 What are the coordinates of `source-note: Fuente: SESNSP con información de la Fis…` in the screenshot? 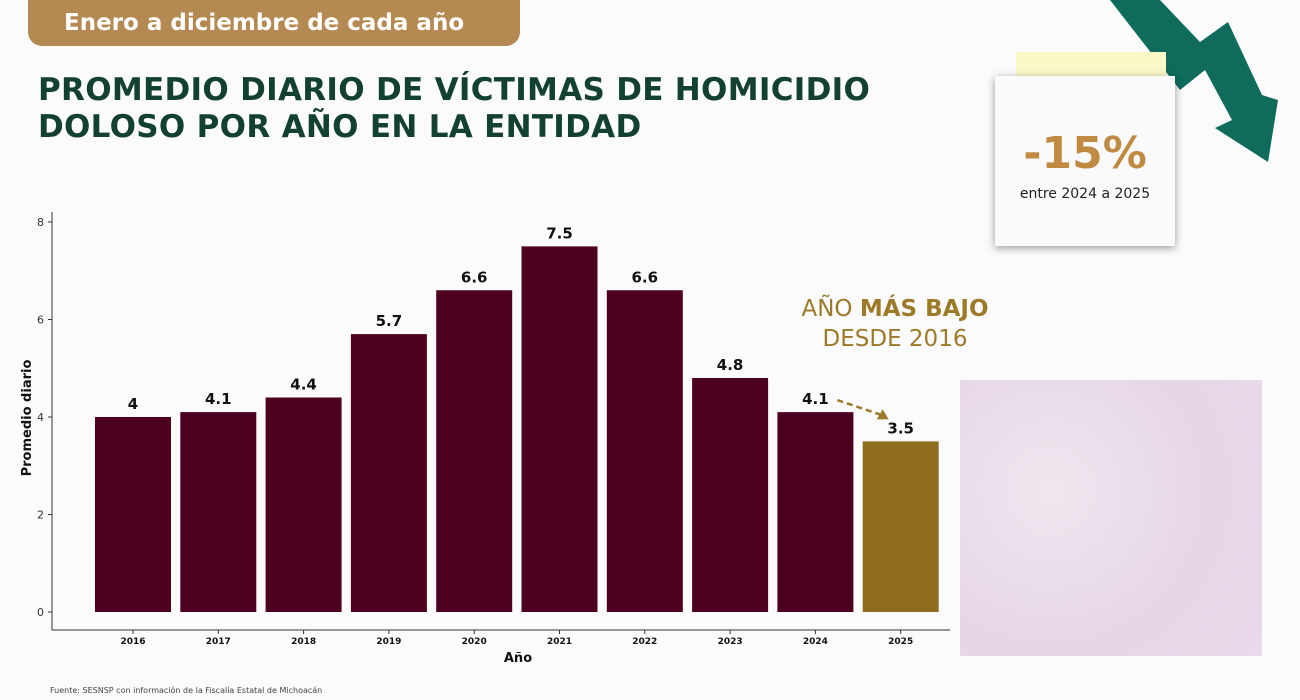 It's located at (186, 690).